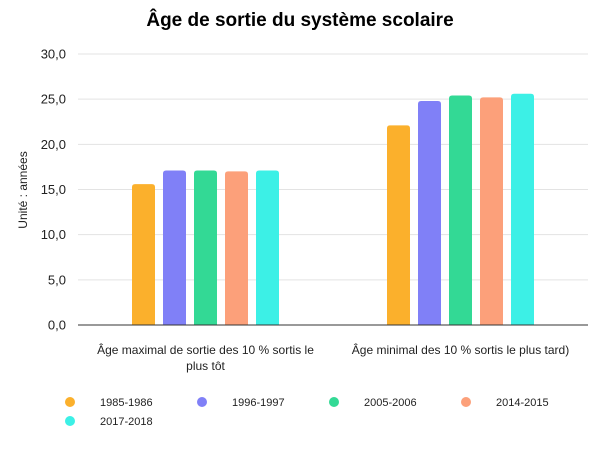  I want to click on bar-1996-1997-cat1, so click(429, 213).